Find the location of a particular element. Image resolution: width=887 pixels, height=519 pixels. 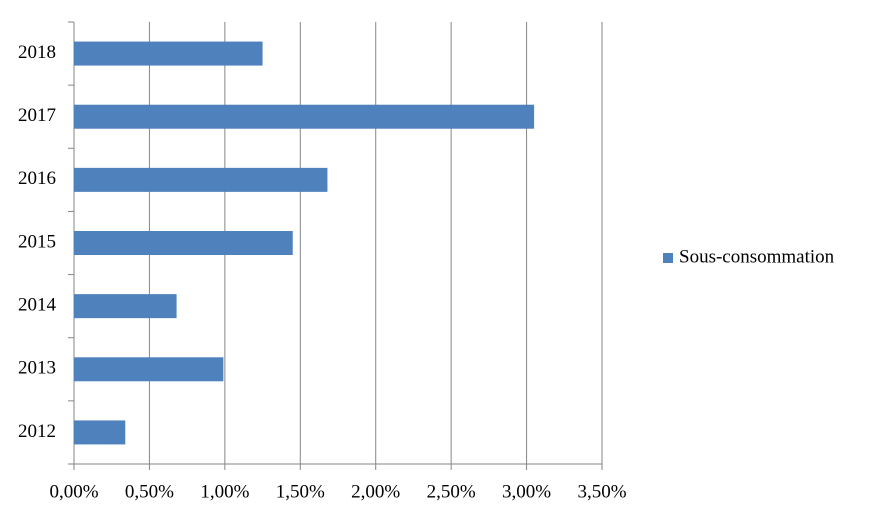

y-tick-label: 2012 is located at coordinates (37, 431).